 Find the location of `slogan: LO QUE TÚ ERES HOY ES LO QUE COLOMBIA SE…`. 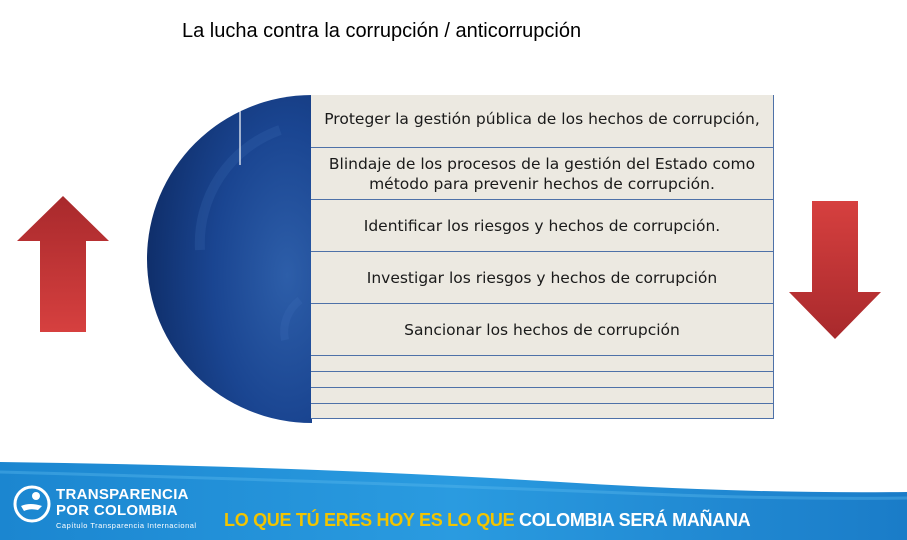

slogan: LO QUE TÚ ERES HOY ES LO QUE COLOMBIA SE… is located at coordinates (487, 520).